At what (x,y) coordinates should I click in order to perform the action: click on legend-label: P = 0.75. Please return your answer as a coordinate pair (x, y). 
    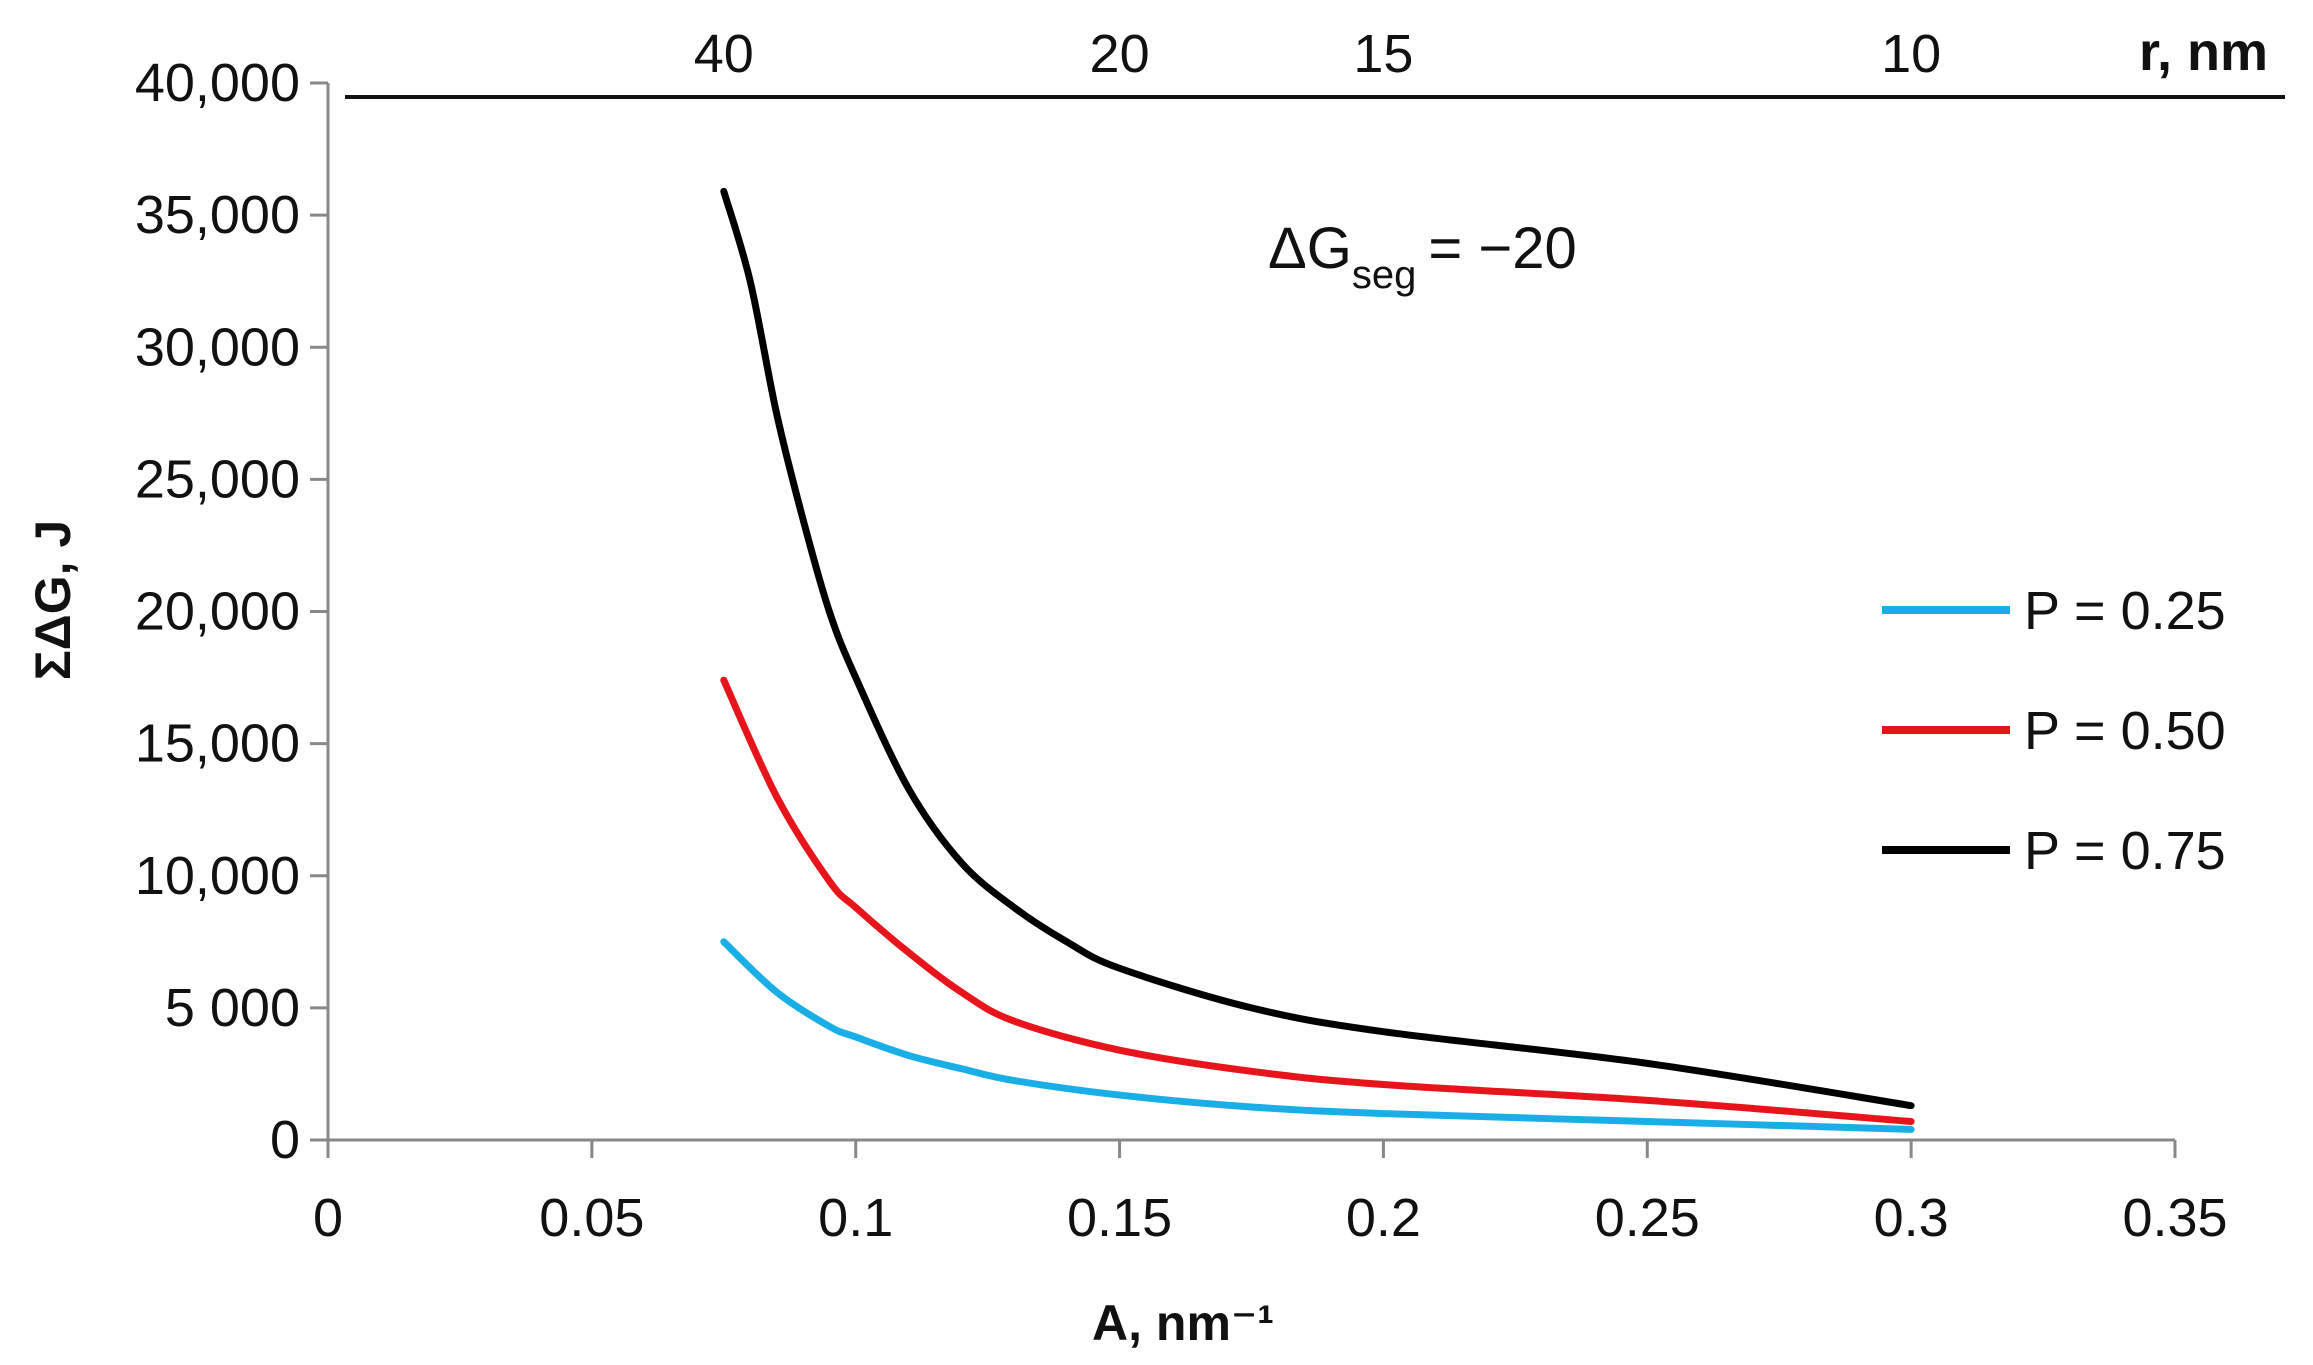
    Looking at the image, I should click on (2125, 851).